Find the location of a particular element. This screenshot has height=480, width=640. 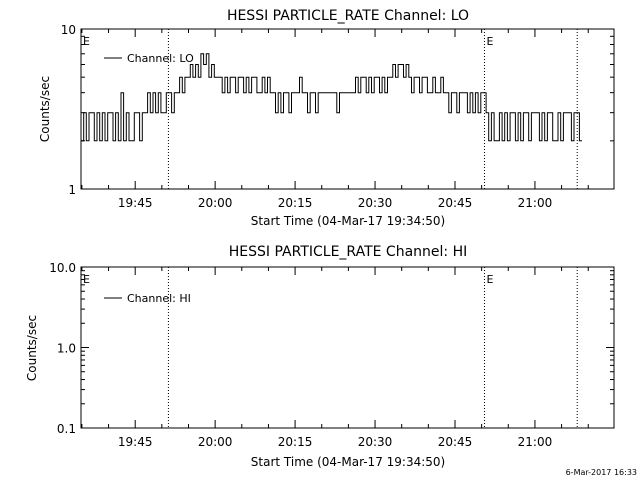

generation-timestamp: 6-Mar-2017 16:33 is located at coordinates (601, 472).